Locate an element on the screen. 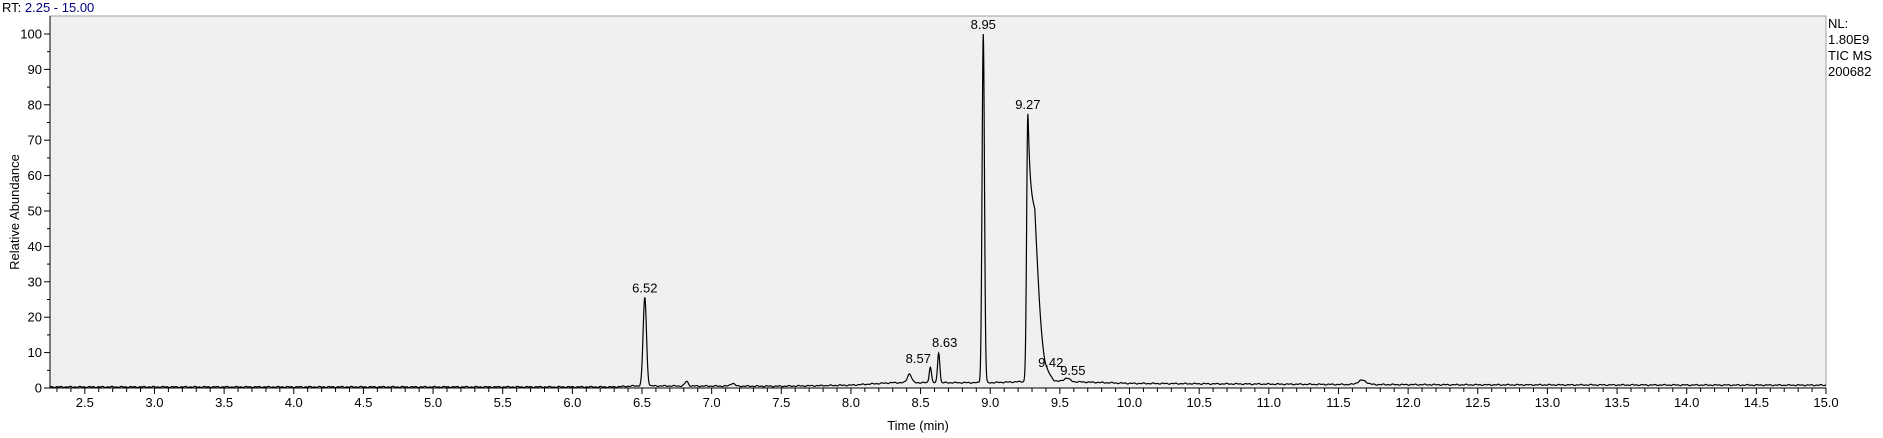 This screenshot has height=438, width=1883. y-tick-label: 20 is located at coordinates (35, 317).